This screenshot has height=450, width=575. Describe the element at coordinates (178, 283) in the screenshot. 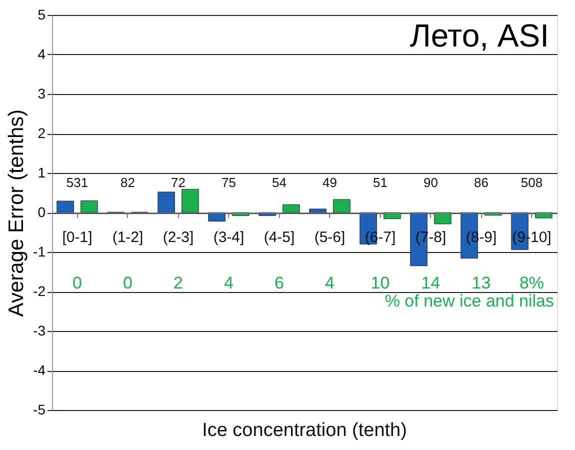

I see `annotation: 2` at that location.